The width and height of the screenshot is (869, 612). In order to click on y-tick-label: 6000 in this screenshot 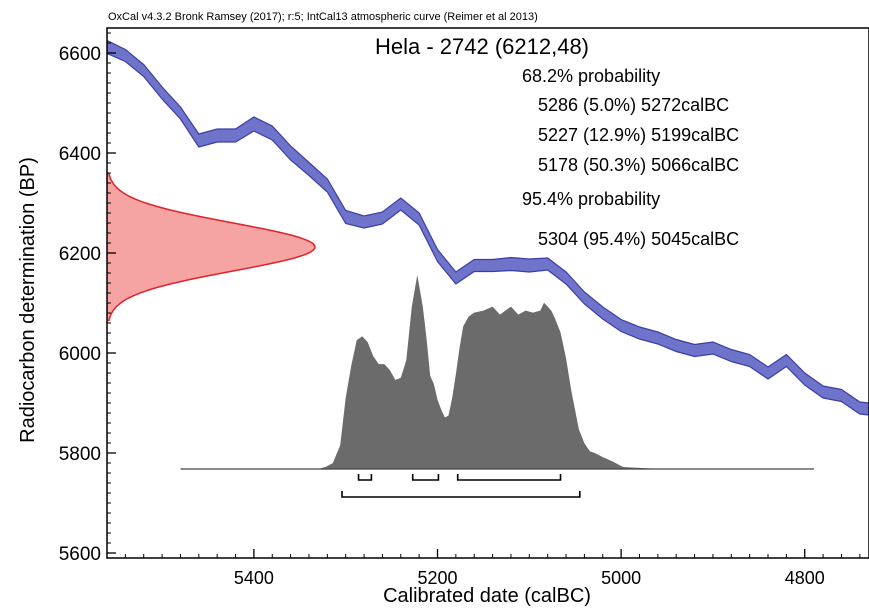, I will do `click(80, 354)`.